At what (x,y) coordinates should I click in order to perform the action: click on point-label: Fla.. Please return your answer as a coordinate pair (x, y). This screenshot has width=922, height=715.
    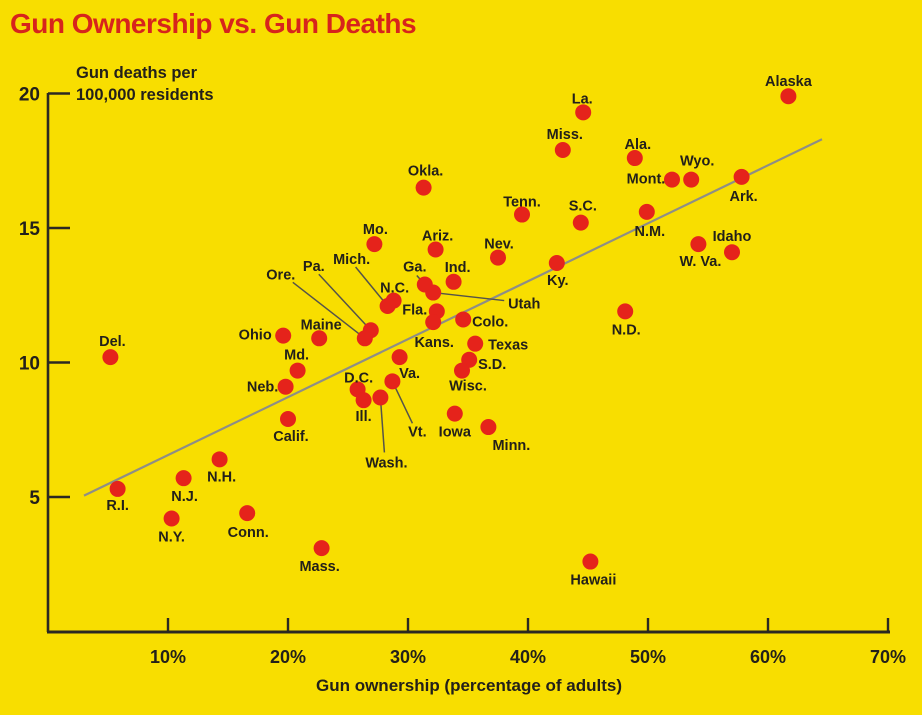
    Looking at the image, I should click on (414, 310).